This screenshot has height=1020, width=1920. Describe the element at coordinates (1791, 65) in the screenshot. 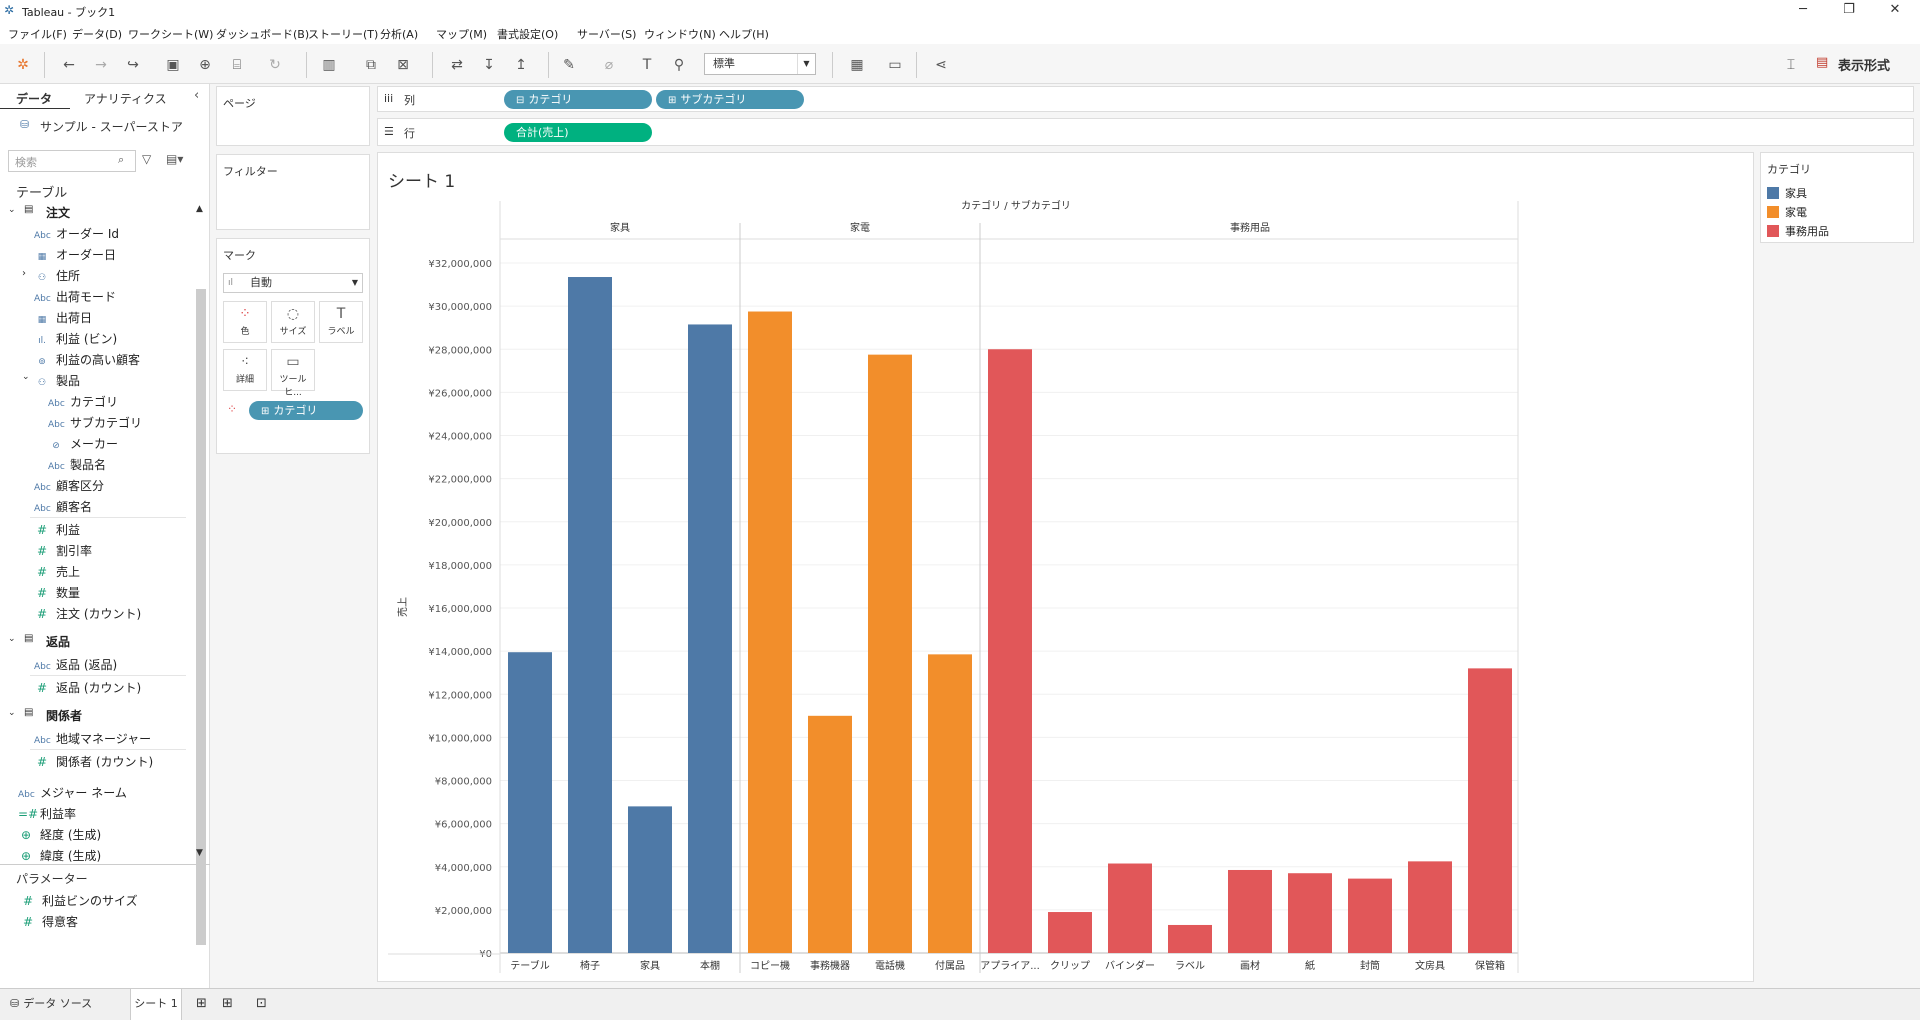

I see `format-painter-icon: ⌶` at that location.